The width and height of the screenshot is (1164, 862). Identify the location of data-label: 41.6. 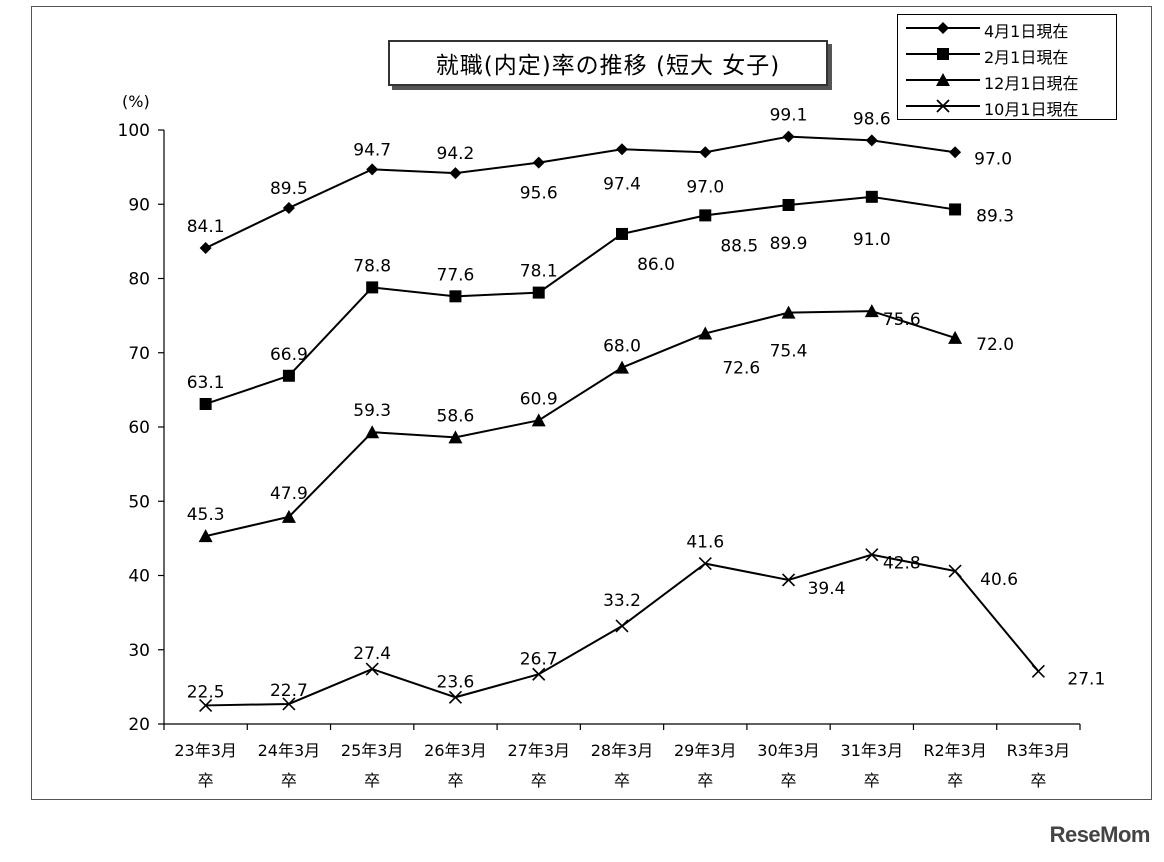
(705, 543).